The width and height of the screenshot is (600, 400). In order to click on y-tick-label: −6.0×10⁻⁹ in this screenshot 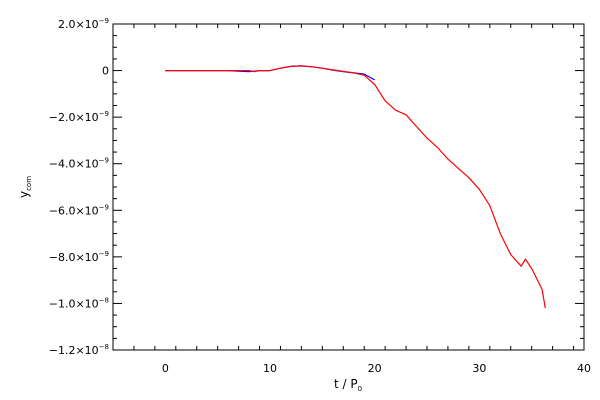, I will do `click(79, 210)`.